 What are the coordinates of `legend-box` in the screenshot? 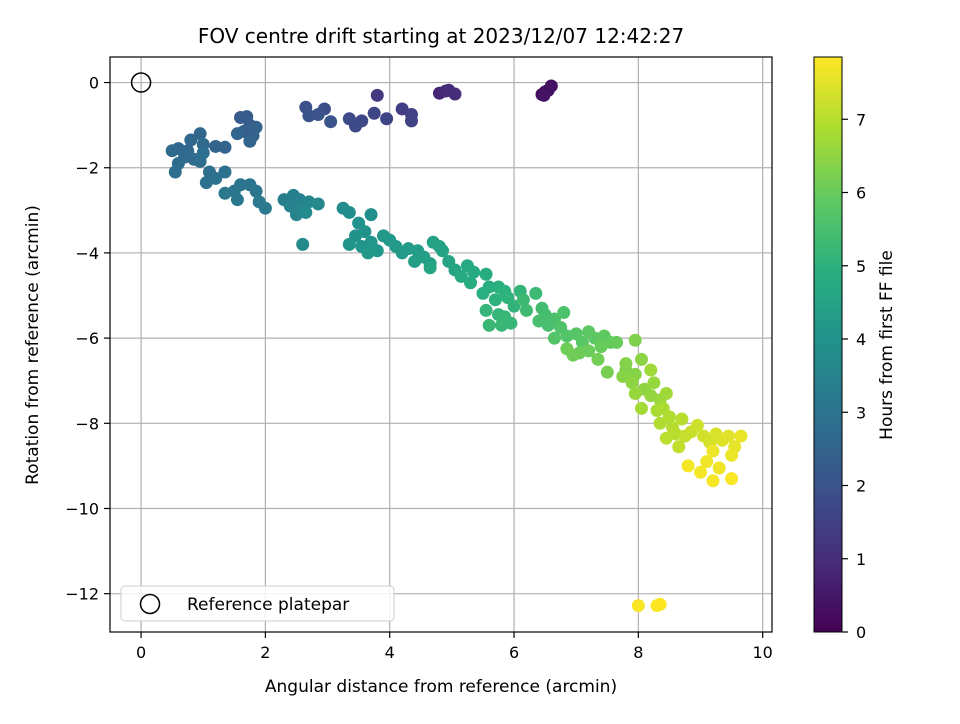 It's located at (257, 603).